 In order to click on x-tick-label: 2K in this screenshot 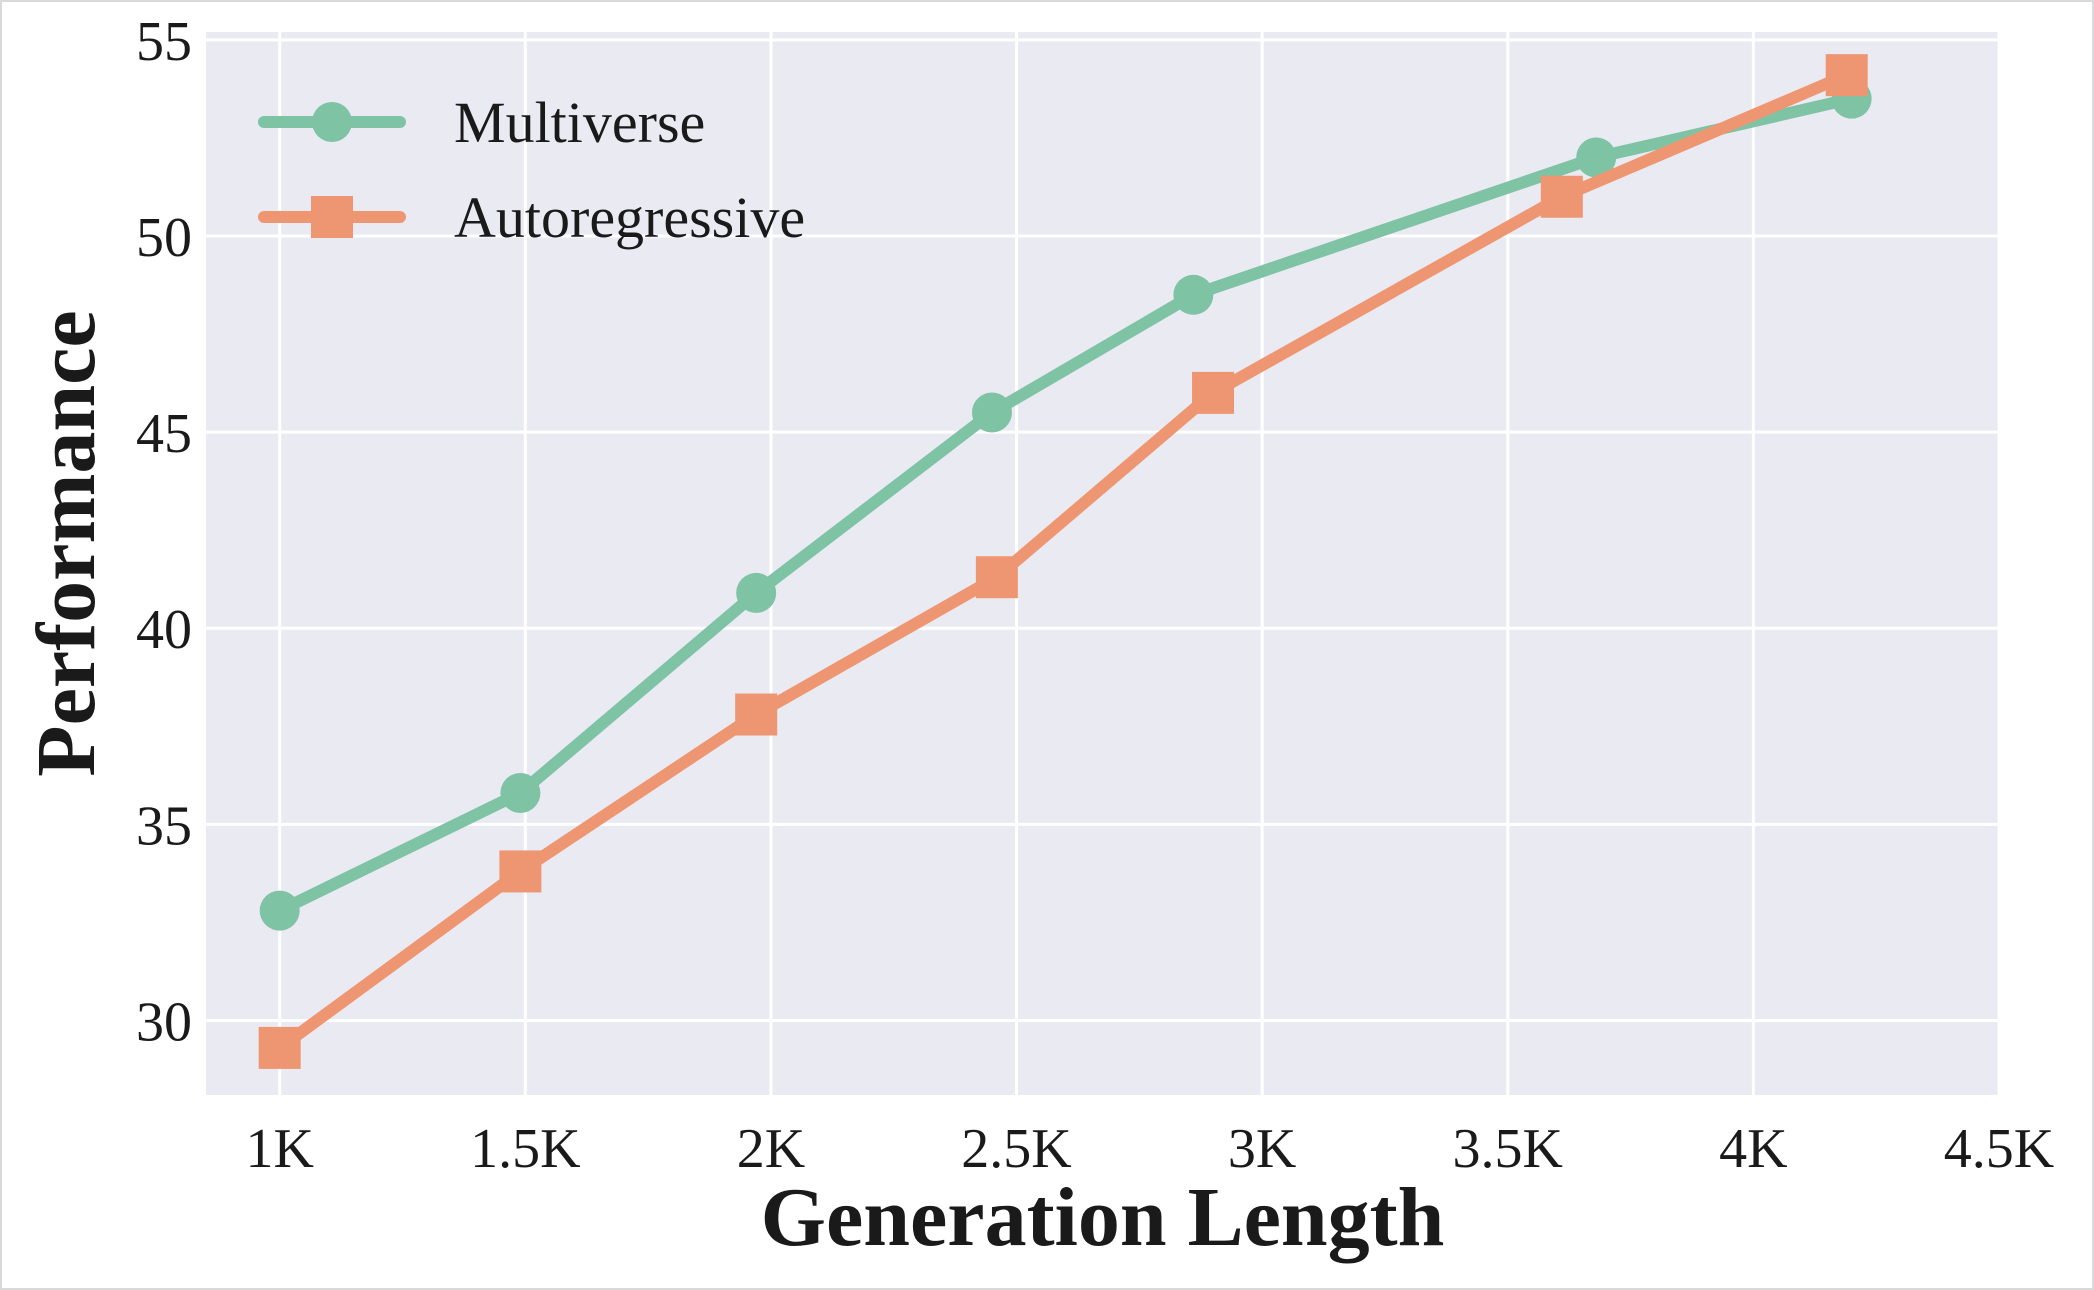, I will do `click(771, 1149)`.